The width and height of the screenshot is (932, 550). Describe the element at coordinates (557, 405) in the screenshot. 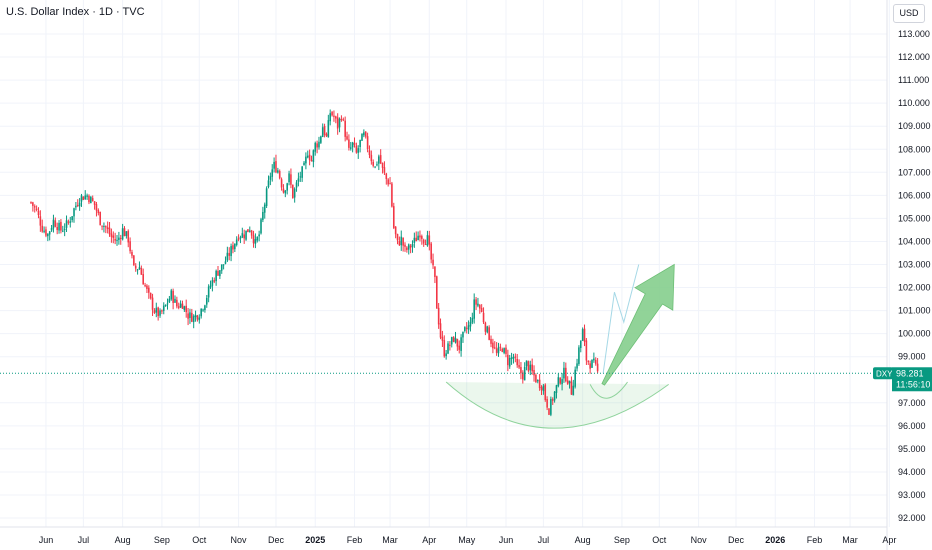

I see `large-cup-curve` at that location.